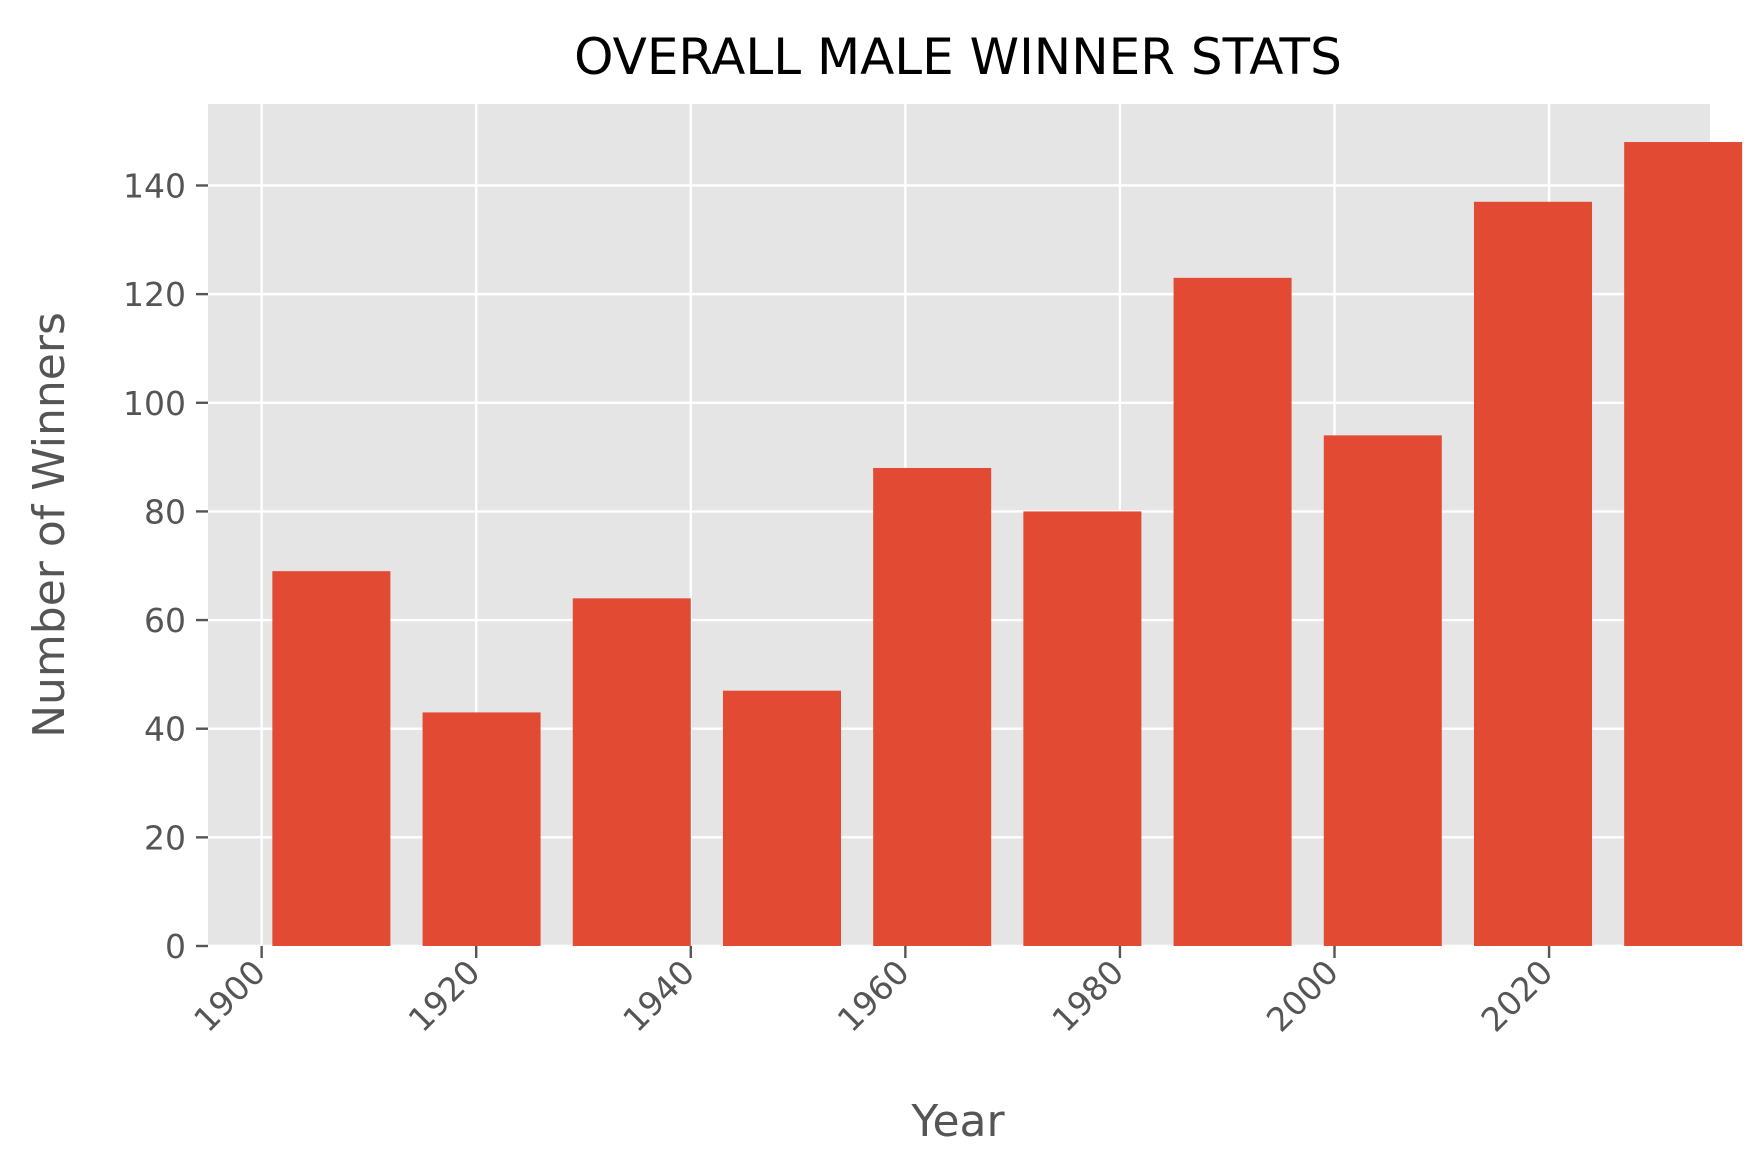  Describe the element at coordinates (165, 729) in the screenshot. I see `y-tick-label: 40` at that location.